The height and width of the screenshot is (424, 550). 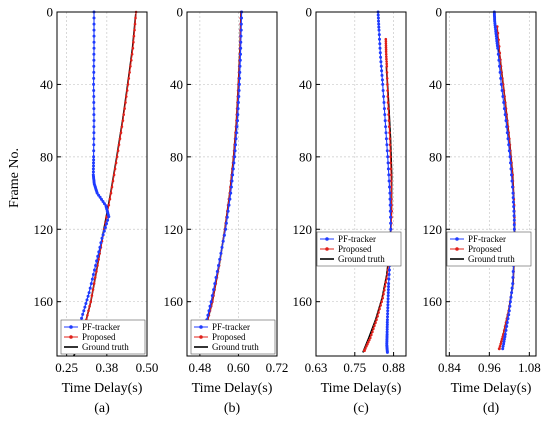 I want to click on plot-frame, so click(x=102, y=184).